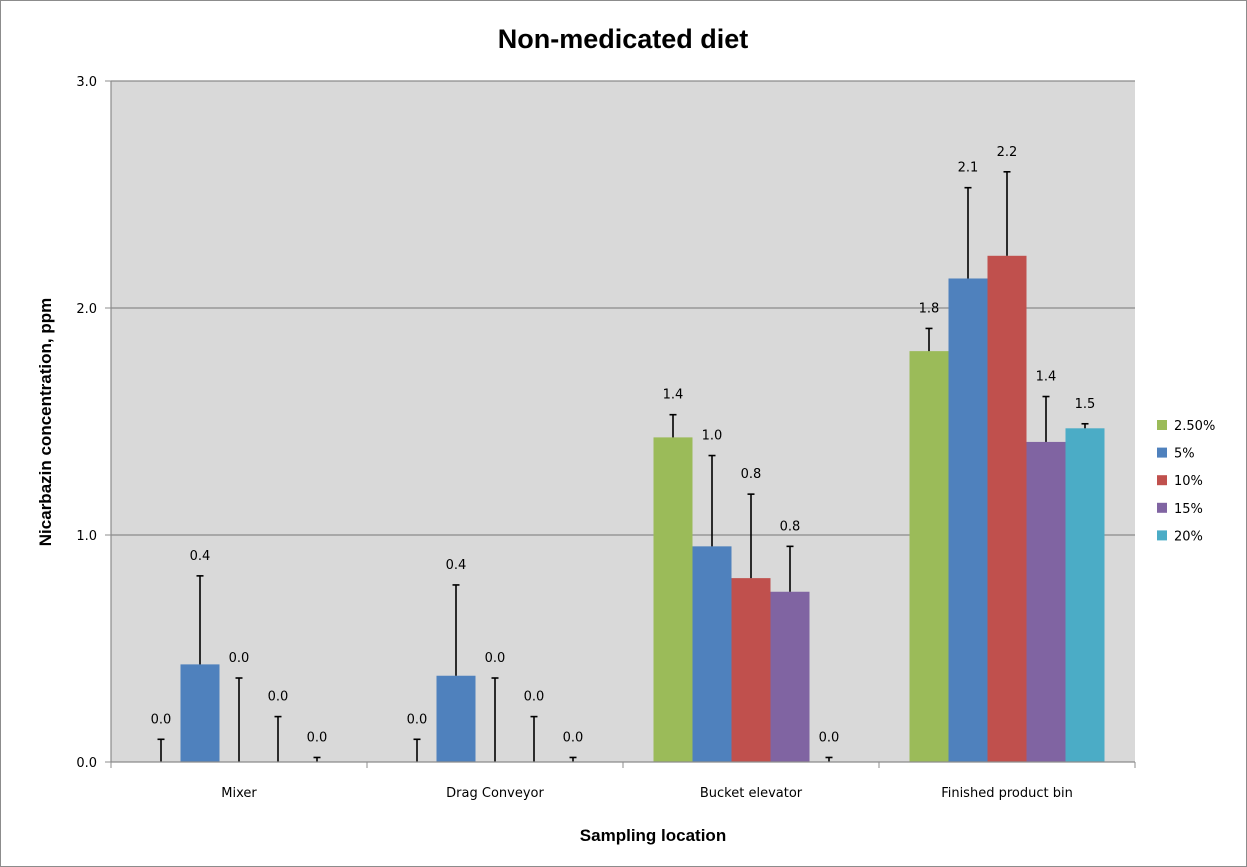 The image size is (1247, 867). Describe the element at coordinates (712, 436) in the screenshot. I see `data-label: 1.0` at that location.